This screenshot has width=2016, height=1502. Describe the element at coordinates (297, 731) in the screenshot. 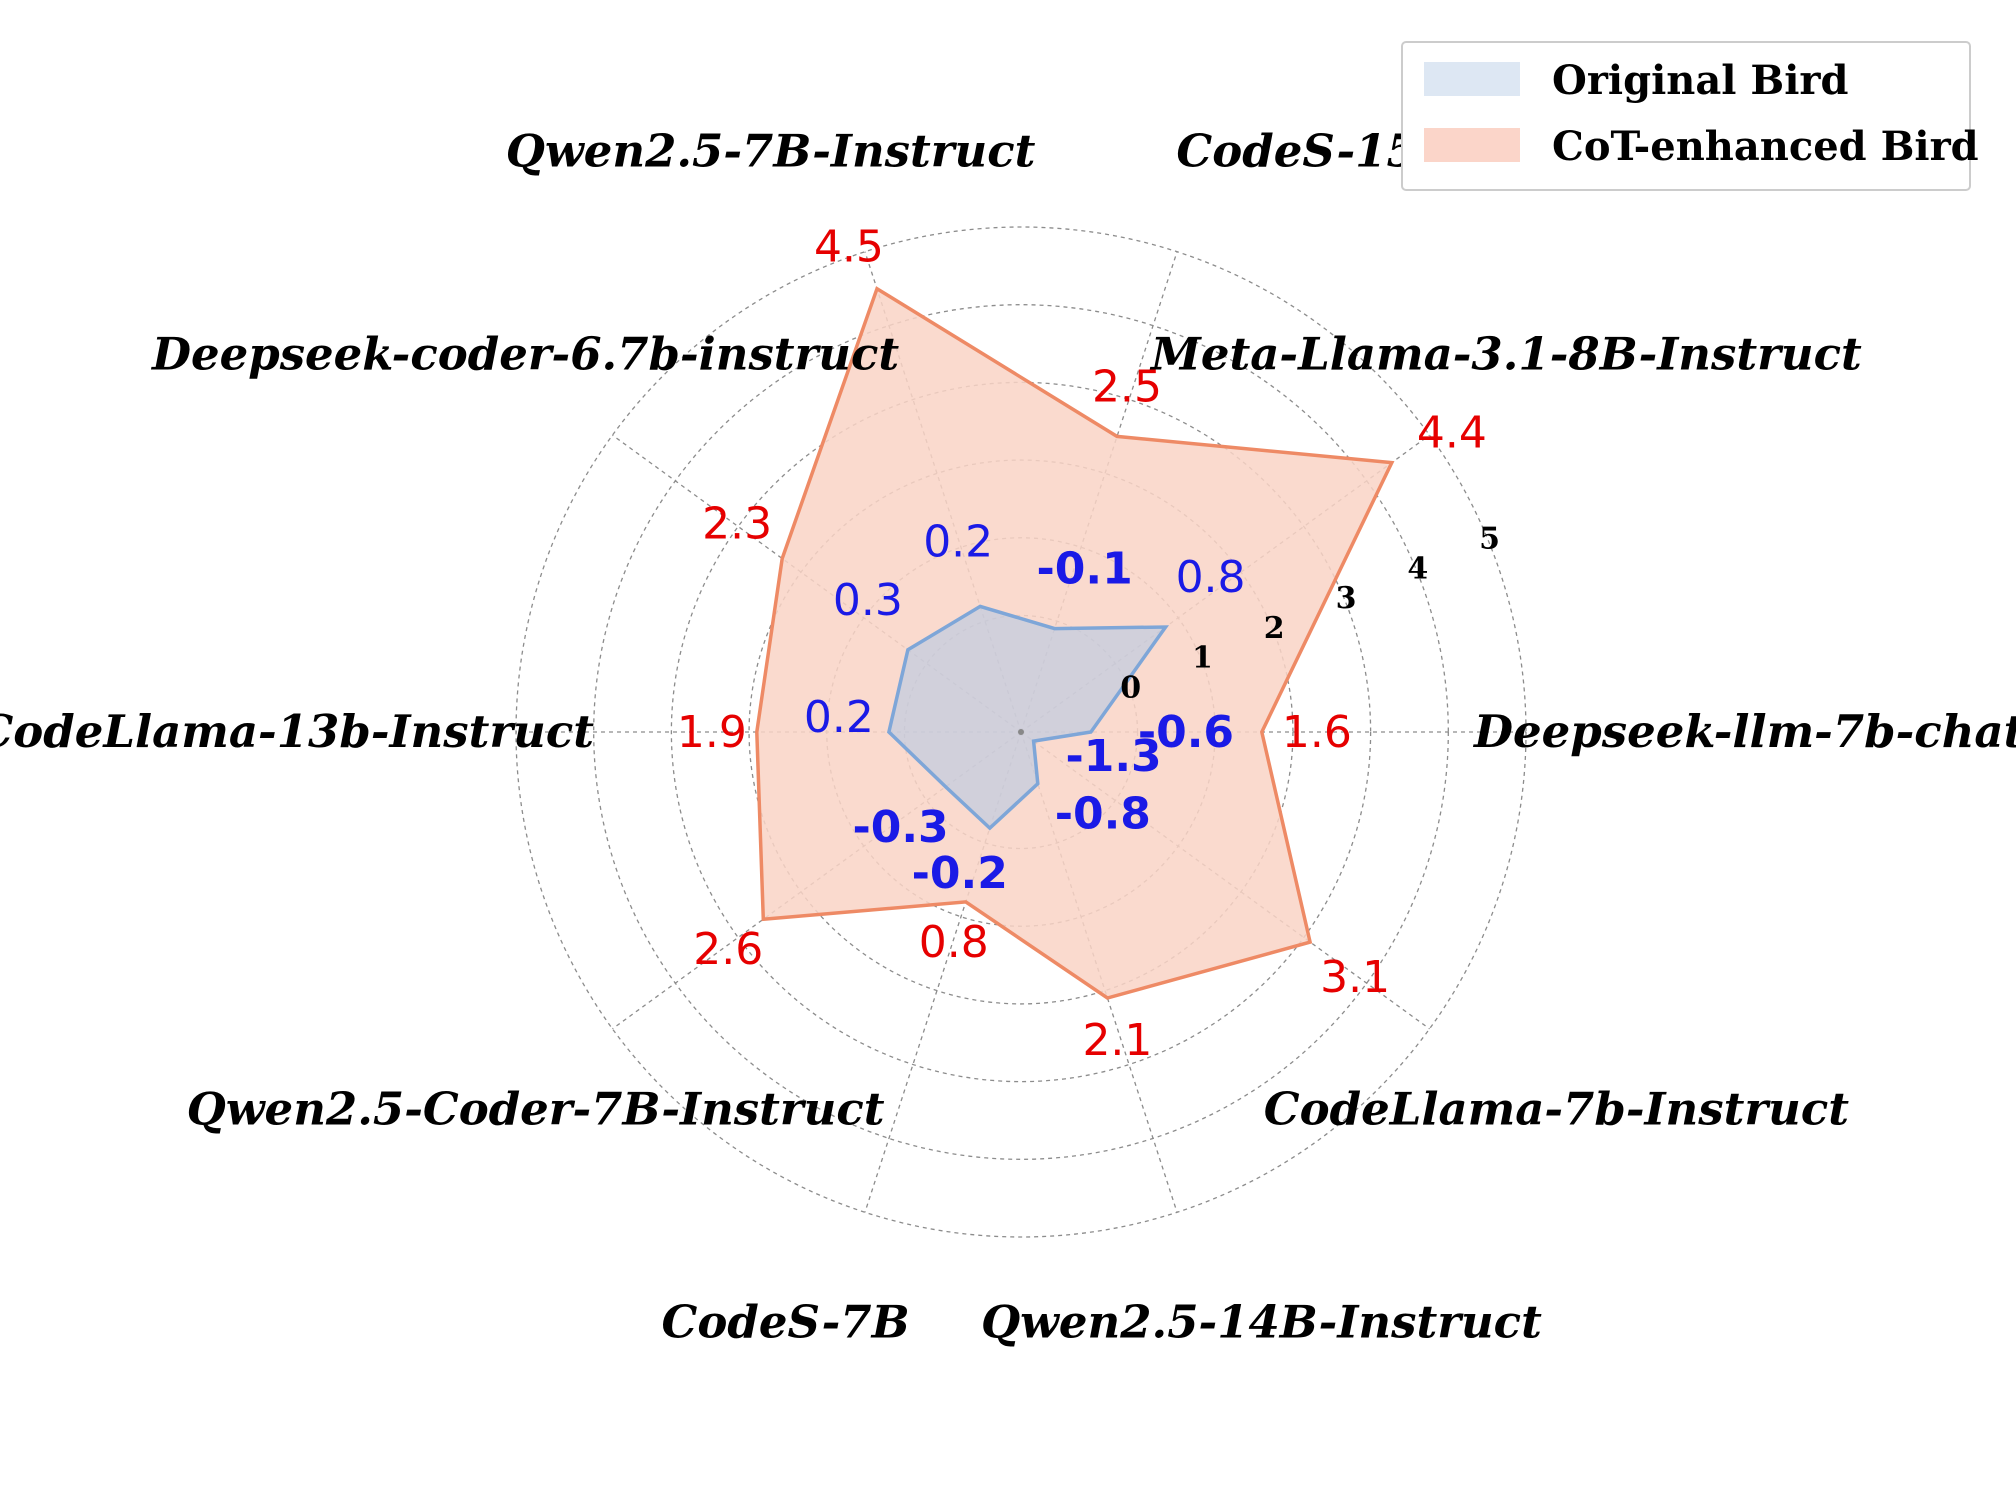

I see `category-label-5: CodeLlama-13b-Instruct` at that location.